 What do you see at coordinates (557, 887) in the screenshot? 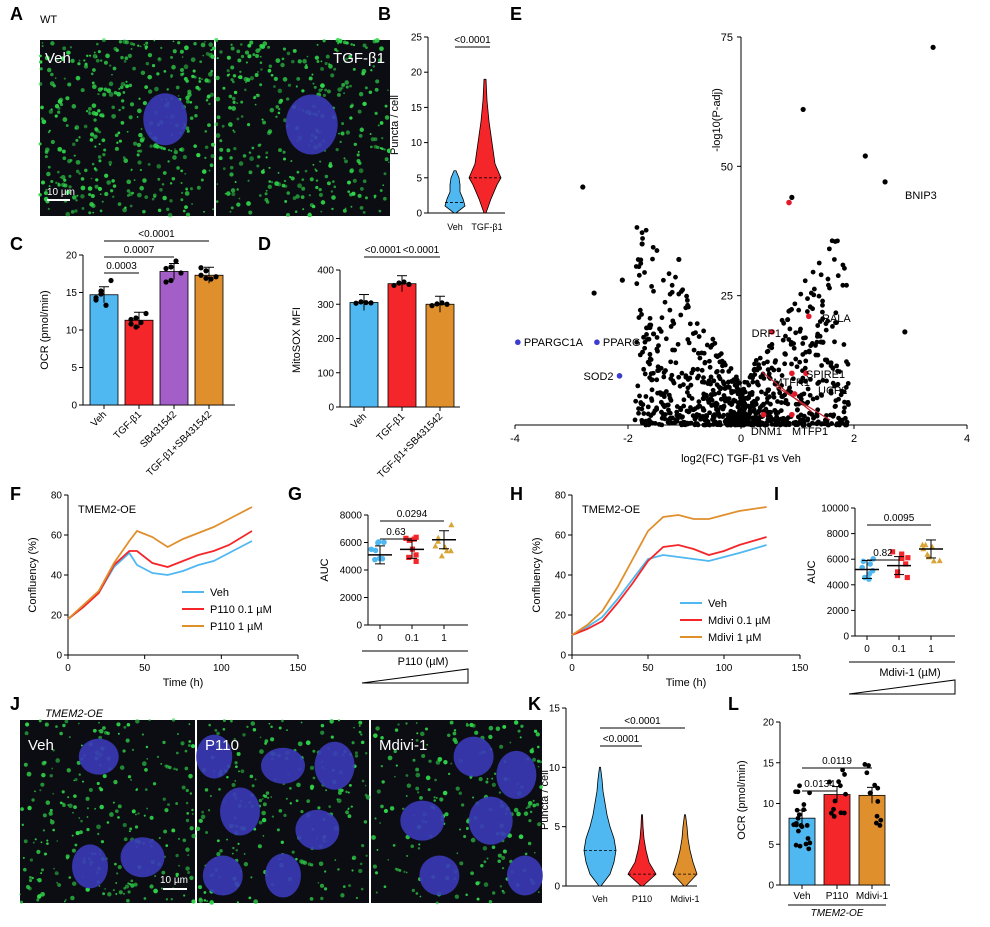
I see `panelK-ytick-label: 0` at bounding box center [557, 887].